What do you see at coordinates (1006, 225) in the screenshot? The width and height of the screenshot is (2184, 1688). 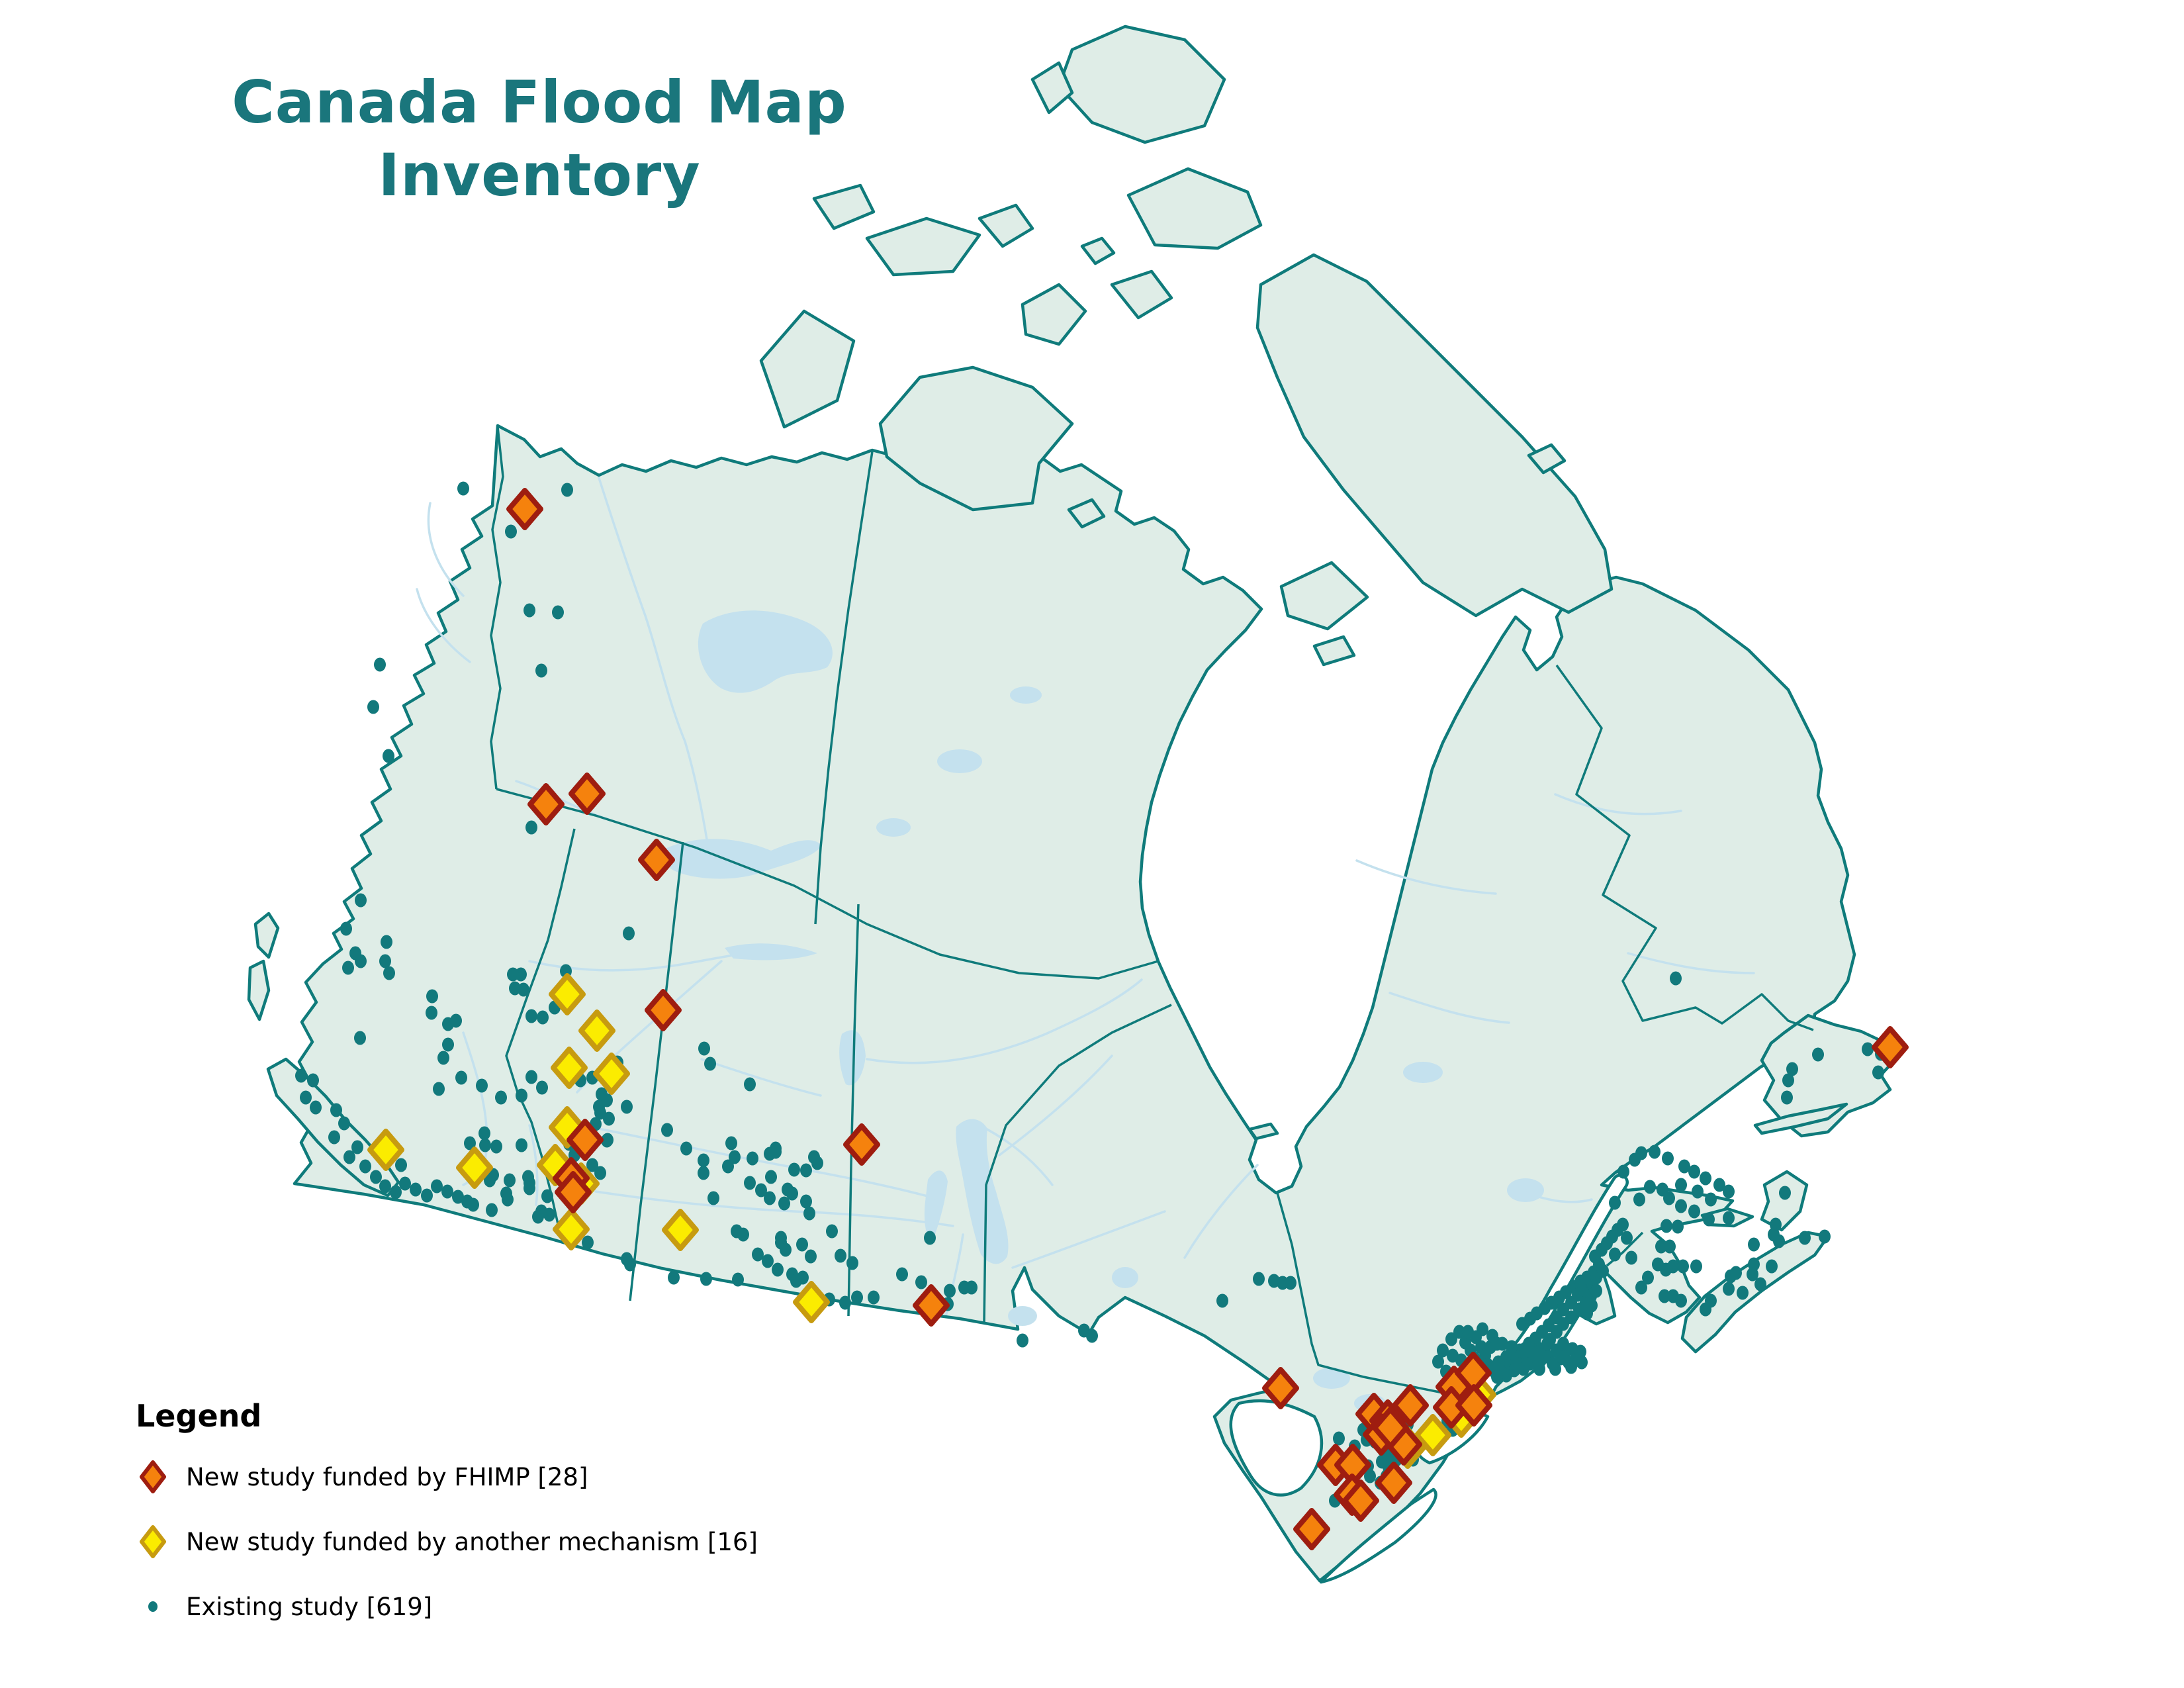 I see `bathurst-island` at bounding box center [1006, 225].